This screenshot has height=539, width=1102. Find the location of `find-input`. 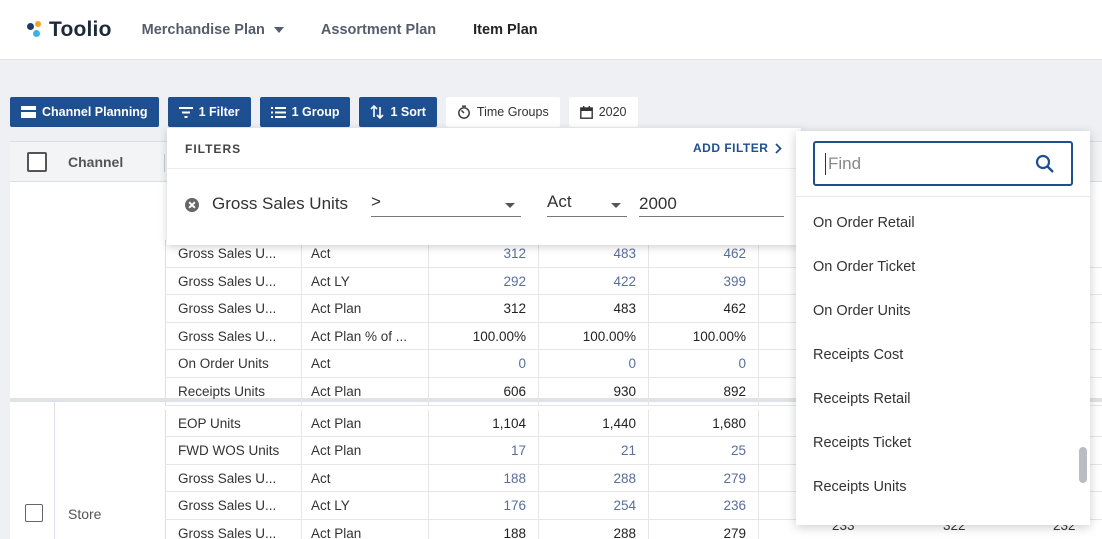

find-input is located at coordinates (925, 164).